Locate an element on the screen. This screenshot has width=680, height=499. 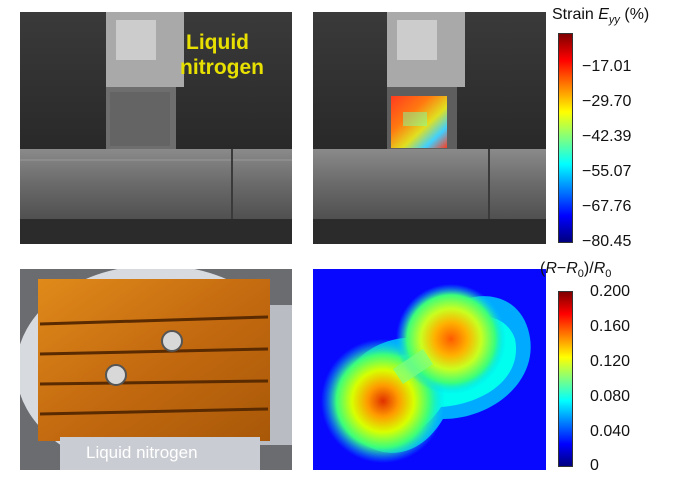
resistance-colorbar-title: (R−R0)/R0 is located at coordinates (575, 270).